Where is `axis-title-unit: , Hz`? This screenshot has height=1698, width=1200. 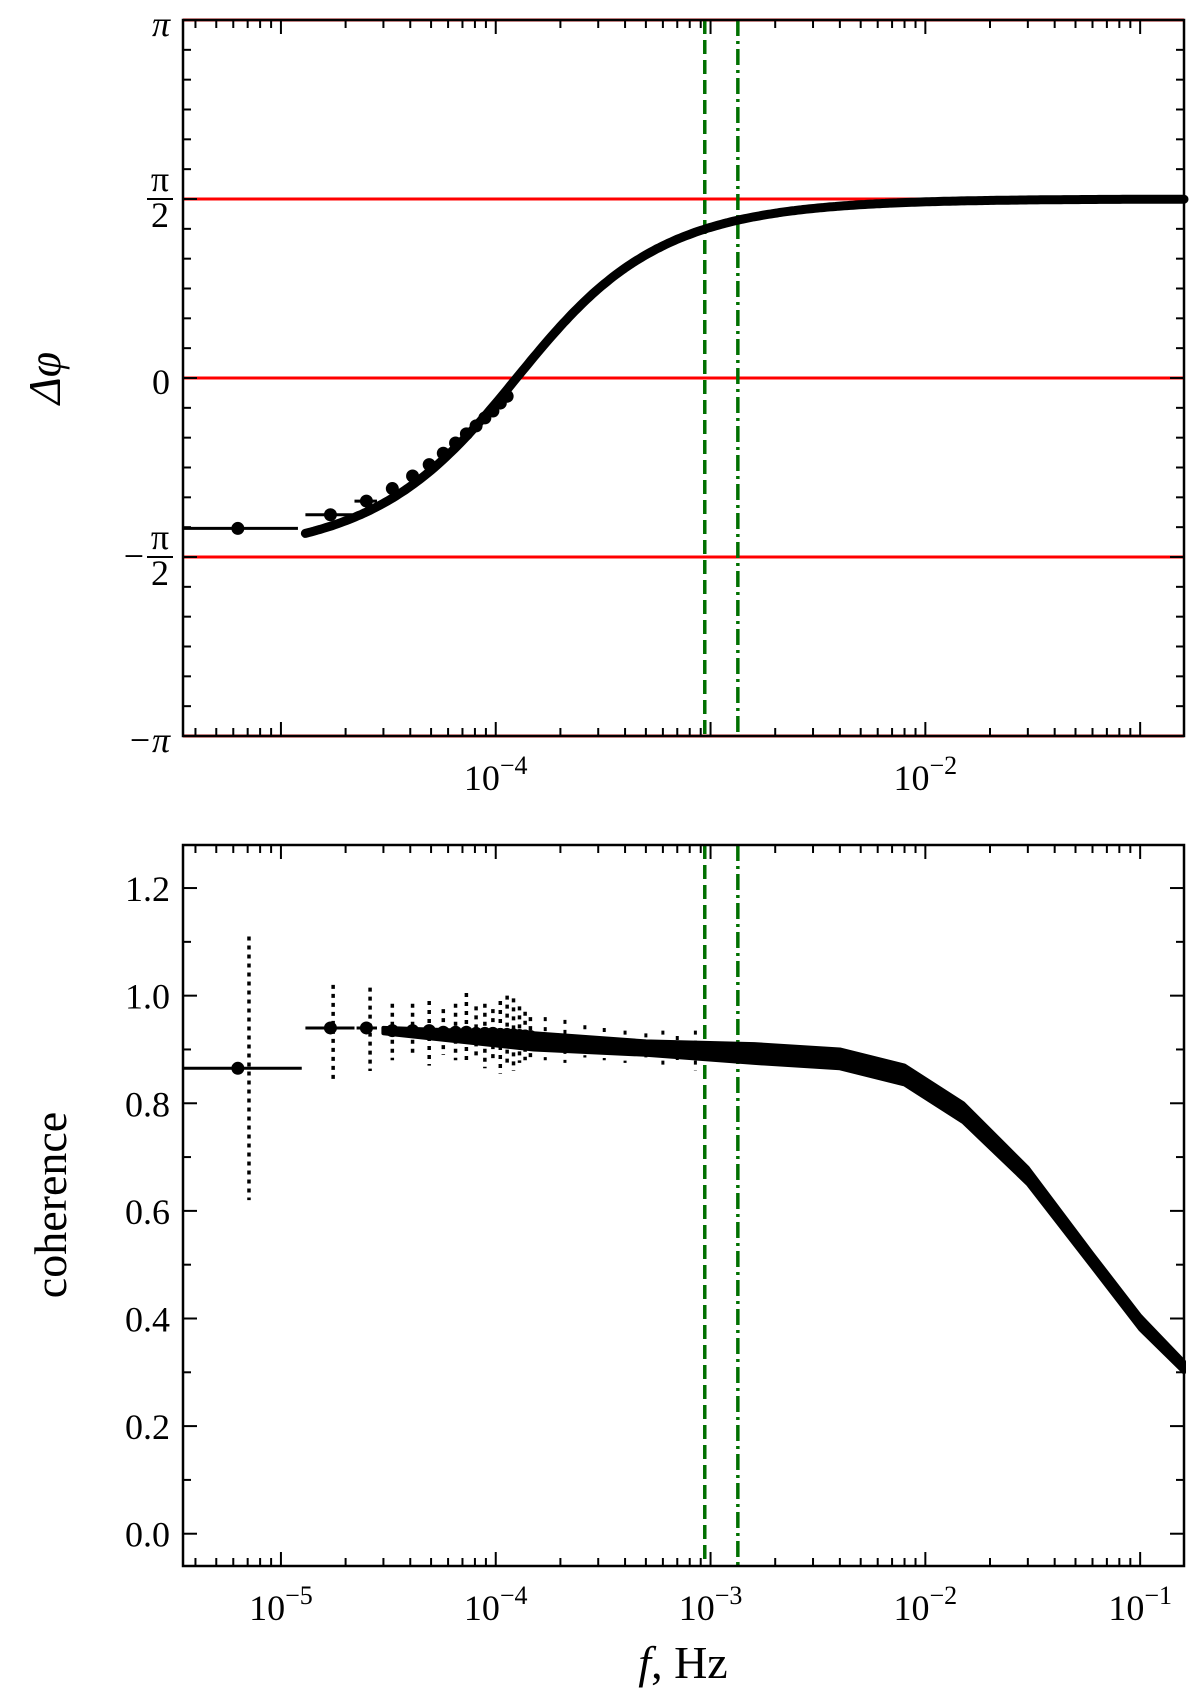 axis-title-unit: , Hz is located at coordinates (689, 1662).